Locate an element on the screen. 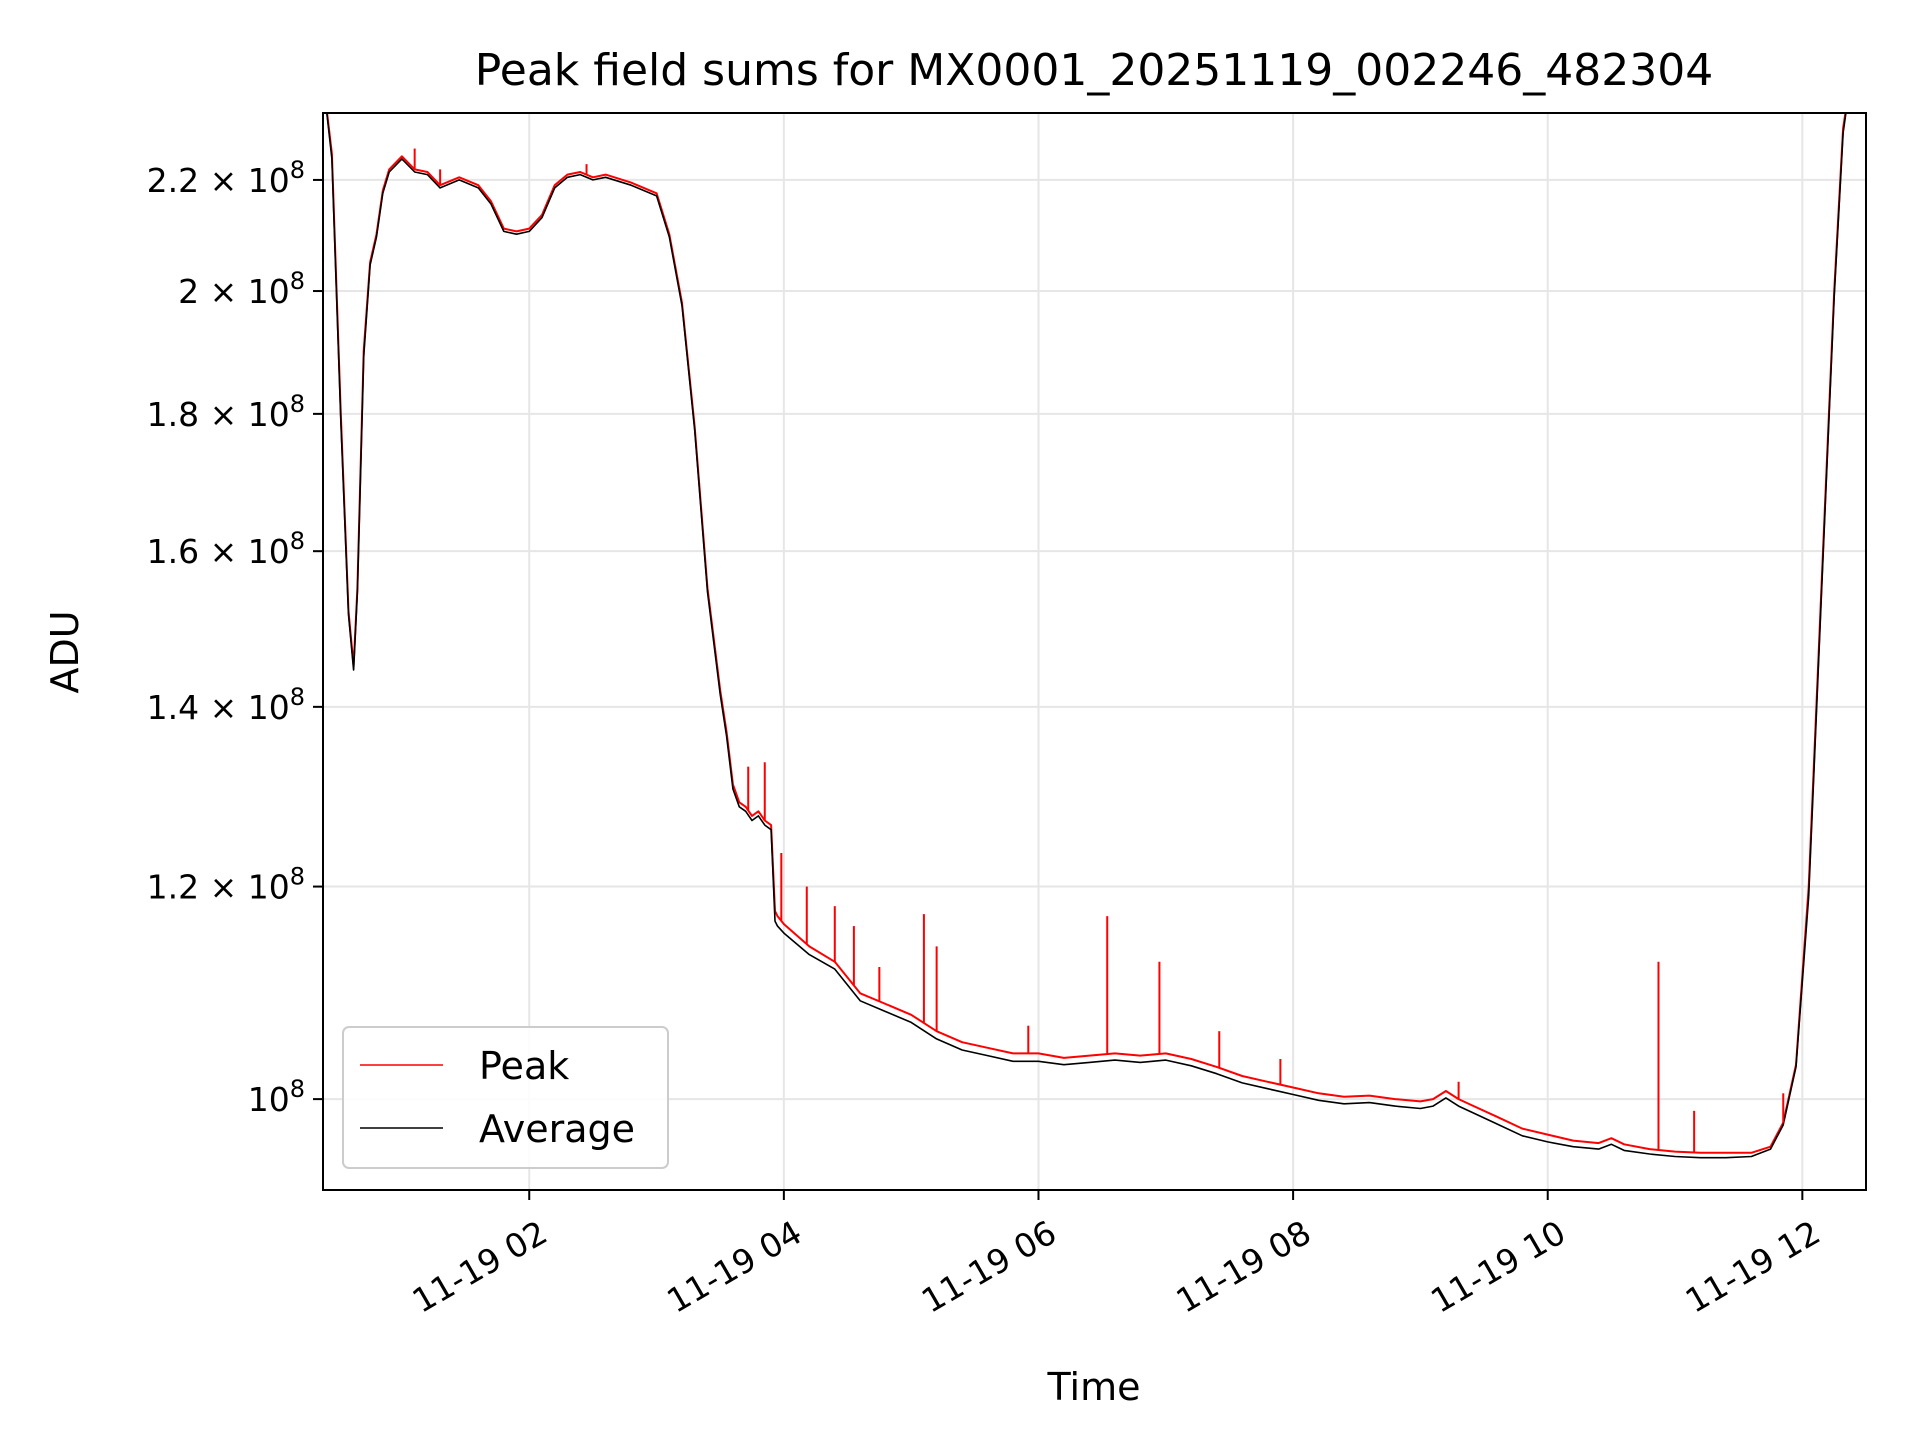 Image resolution: width=1920 pixels, height=1440 pixels. legend: Peak Average is located at coordinates (505, 1097).